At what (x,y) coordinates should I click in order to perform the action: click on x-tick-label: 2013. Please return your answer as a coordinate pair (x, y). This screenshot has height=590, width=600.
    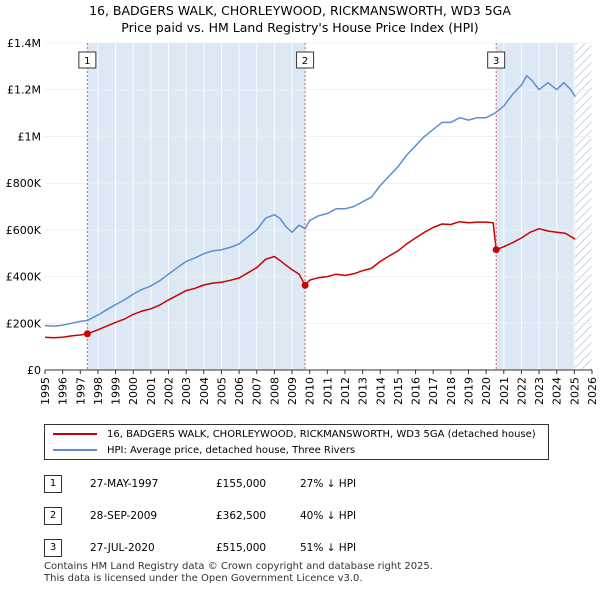
    Looking at the image, I should click on (363, 391).